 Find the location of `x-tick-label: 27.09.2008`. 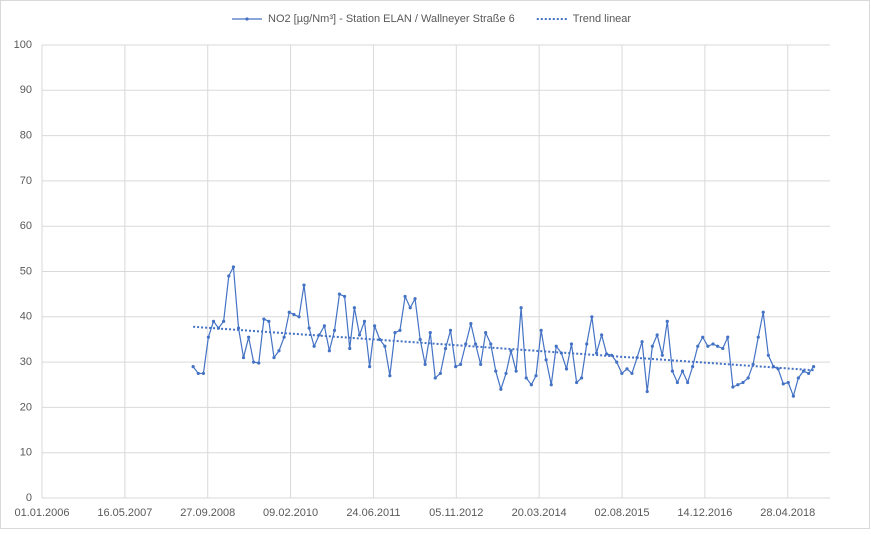

x-tick-label: 27.09.2008 is located at coordinates (207, 513).